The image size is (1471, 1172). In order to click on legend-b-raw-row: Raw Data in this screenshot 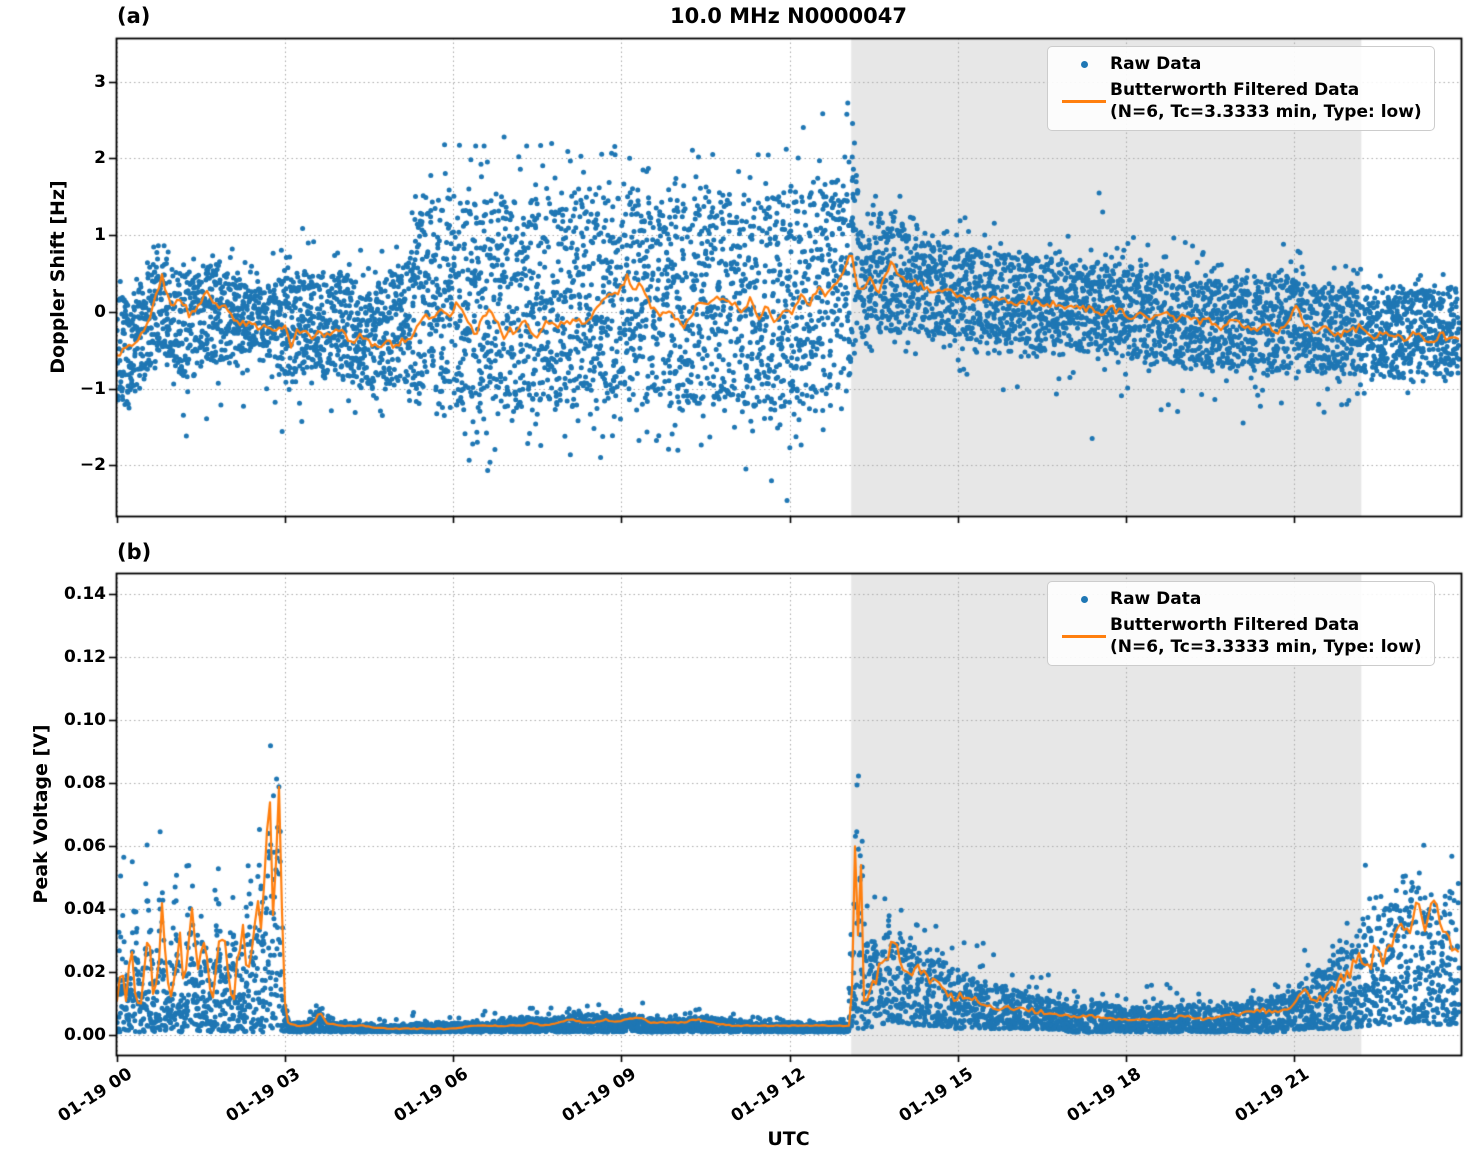, I will do `click(1240, 599)`.